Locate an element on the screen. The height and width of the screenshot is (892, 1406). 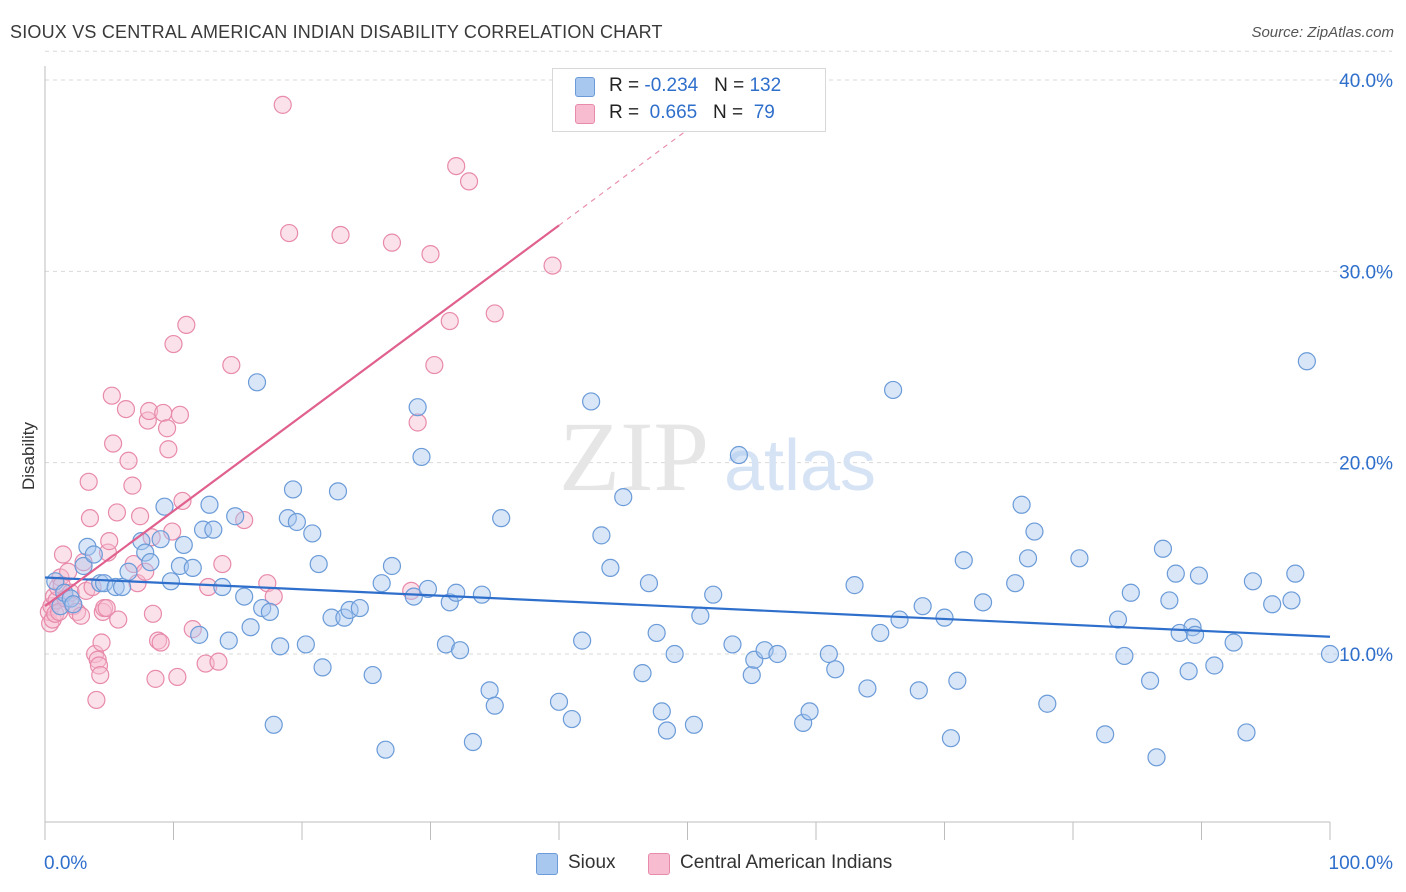
sioux-swatch is located at coordinates (585, 87).